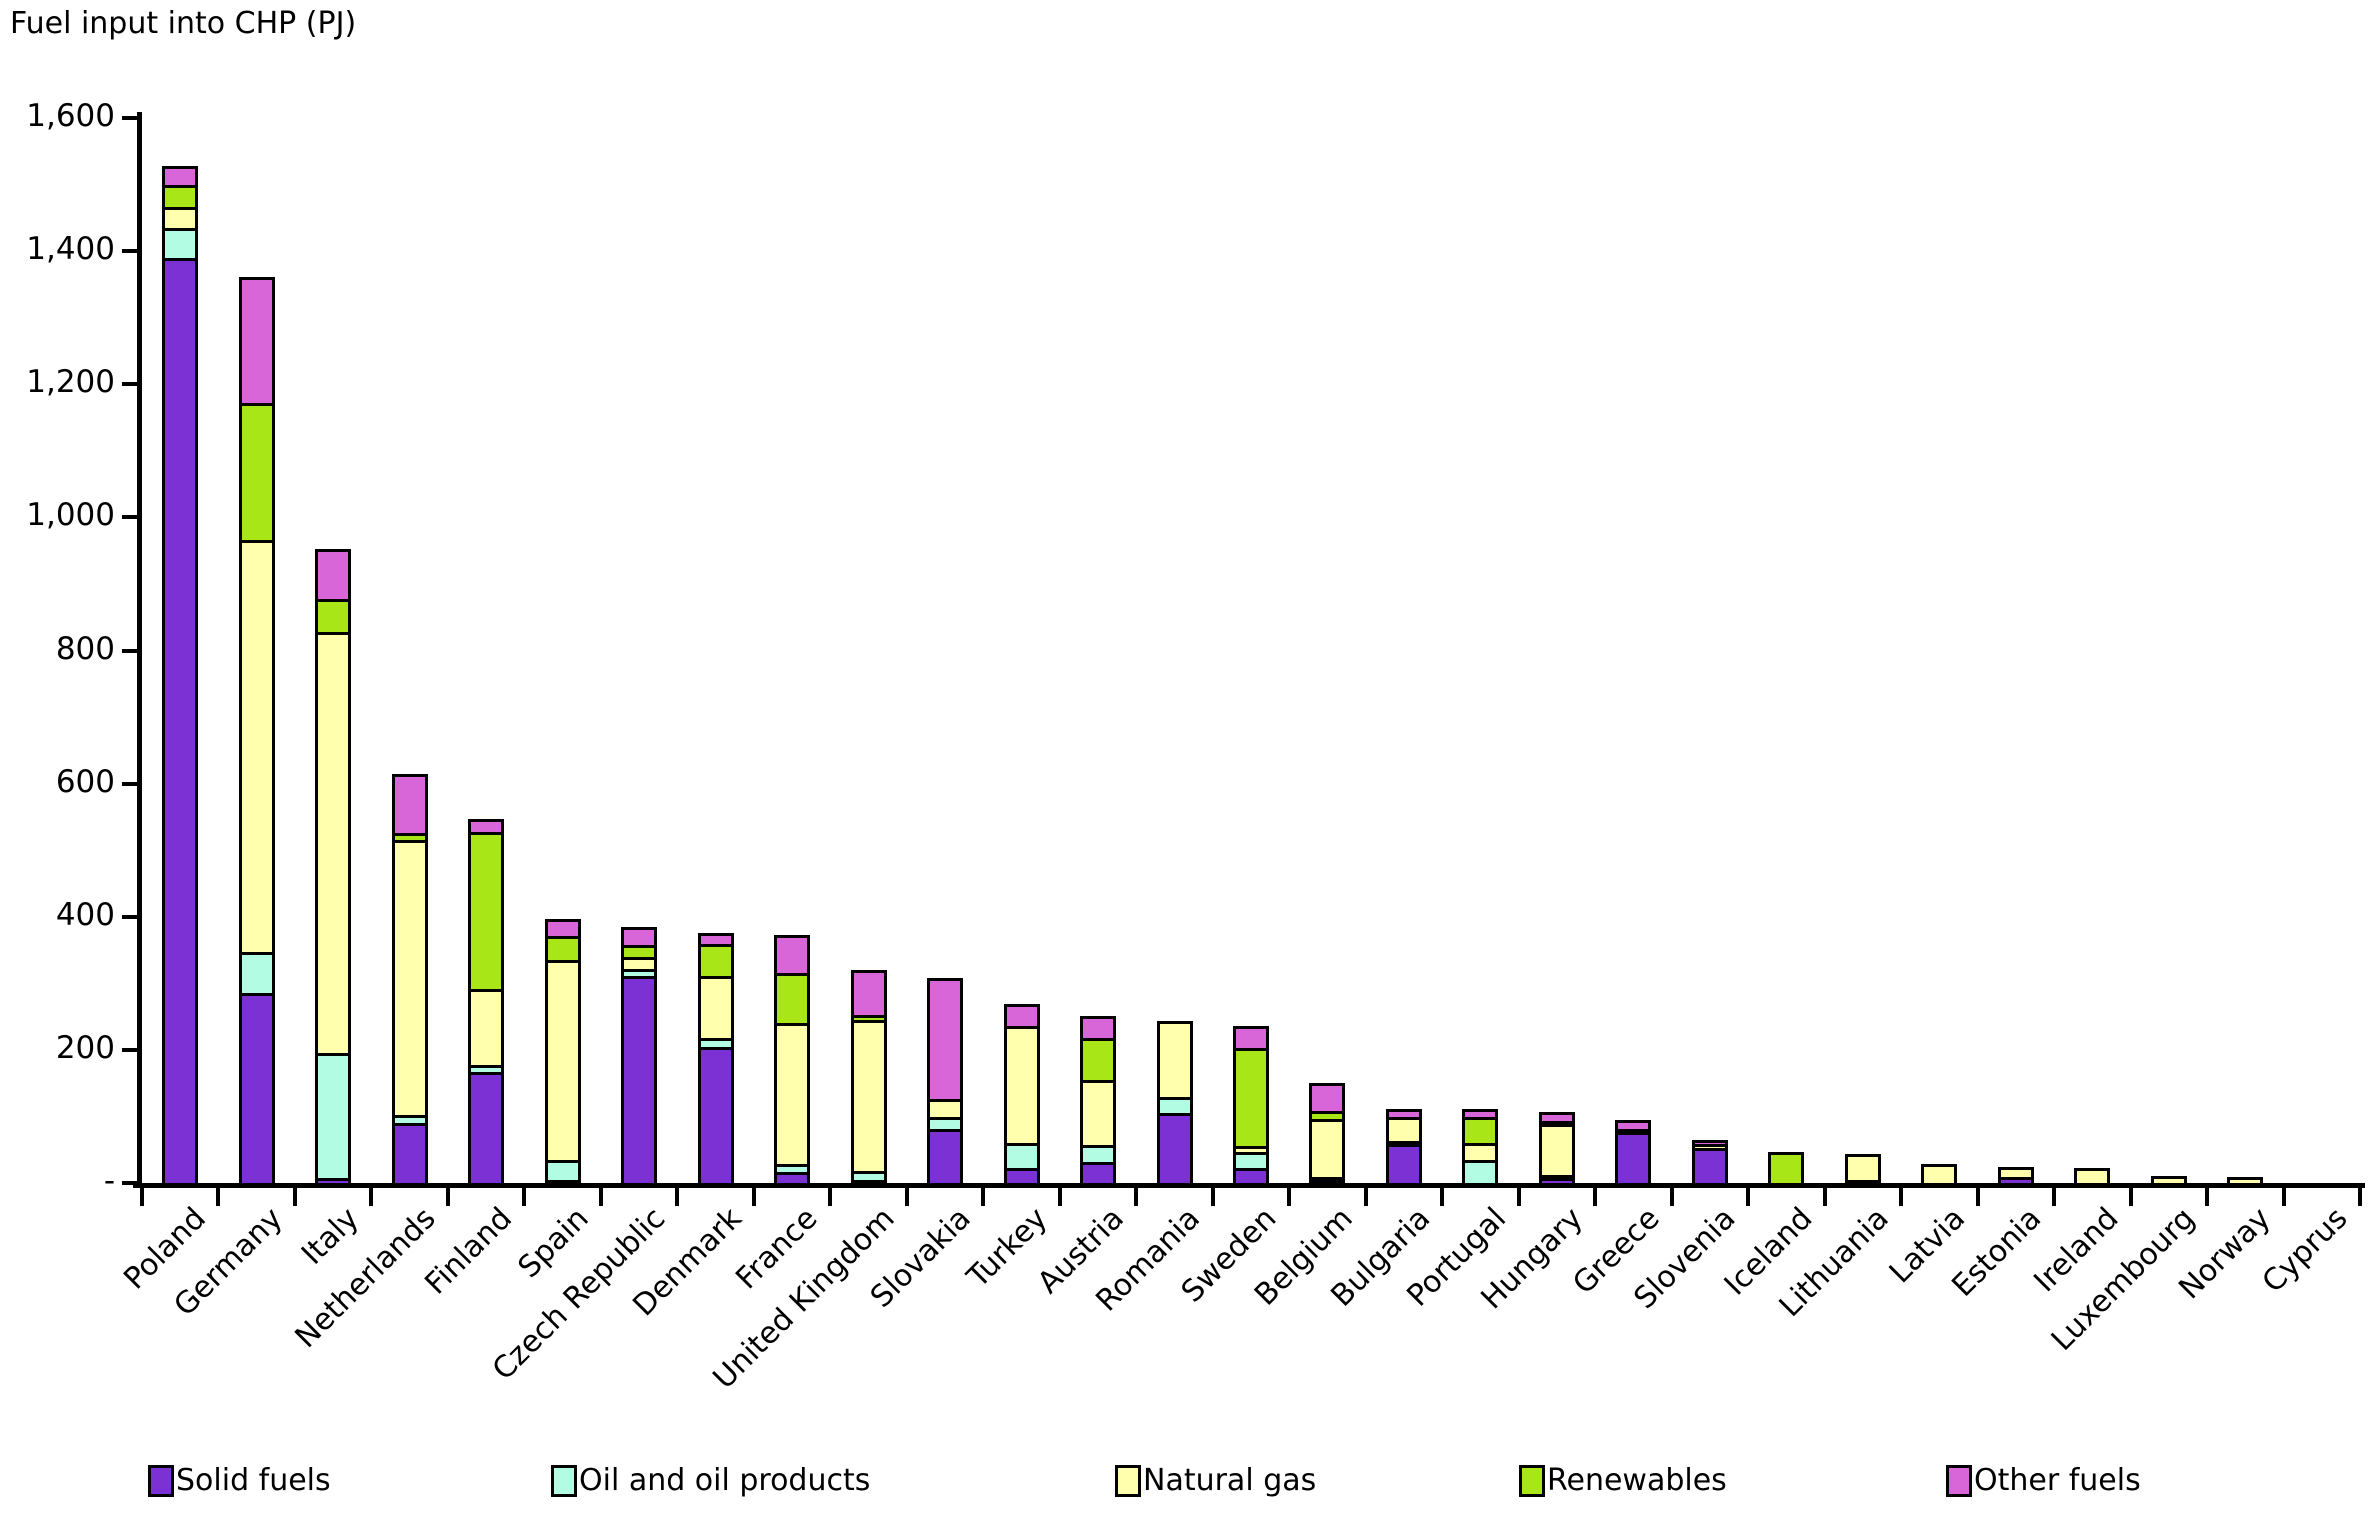  I want to click on bar-germany, so click(256, 731).